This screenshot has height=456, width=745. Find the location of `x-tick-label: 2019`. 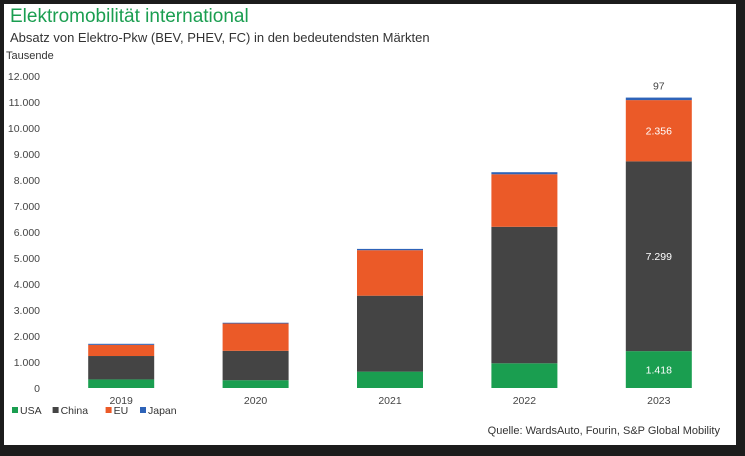

x-tick-label: 2019 is located at coordinates (122, 401).